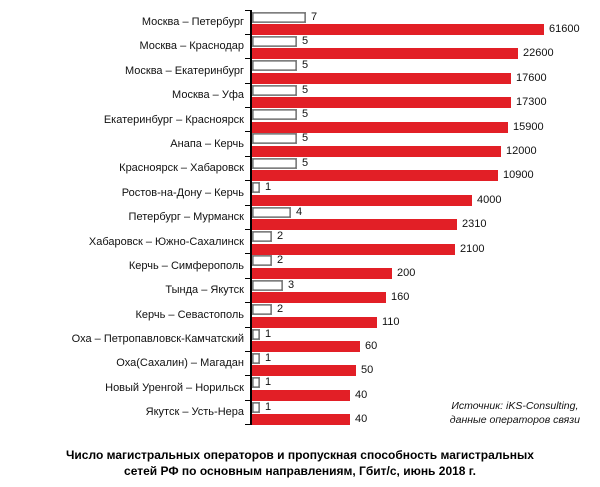  What do you see at coordinates (173, 119) in the screenshot?
I see `category-label: Екатеринбург – Красноярск` at bounding box center [173, 119].